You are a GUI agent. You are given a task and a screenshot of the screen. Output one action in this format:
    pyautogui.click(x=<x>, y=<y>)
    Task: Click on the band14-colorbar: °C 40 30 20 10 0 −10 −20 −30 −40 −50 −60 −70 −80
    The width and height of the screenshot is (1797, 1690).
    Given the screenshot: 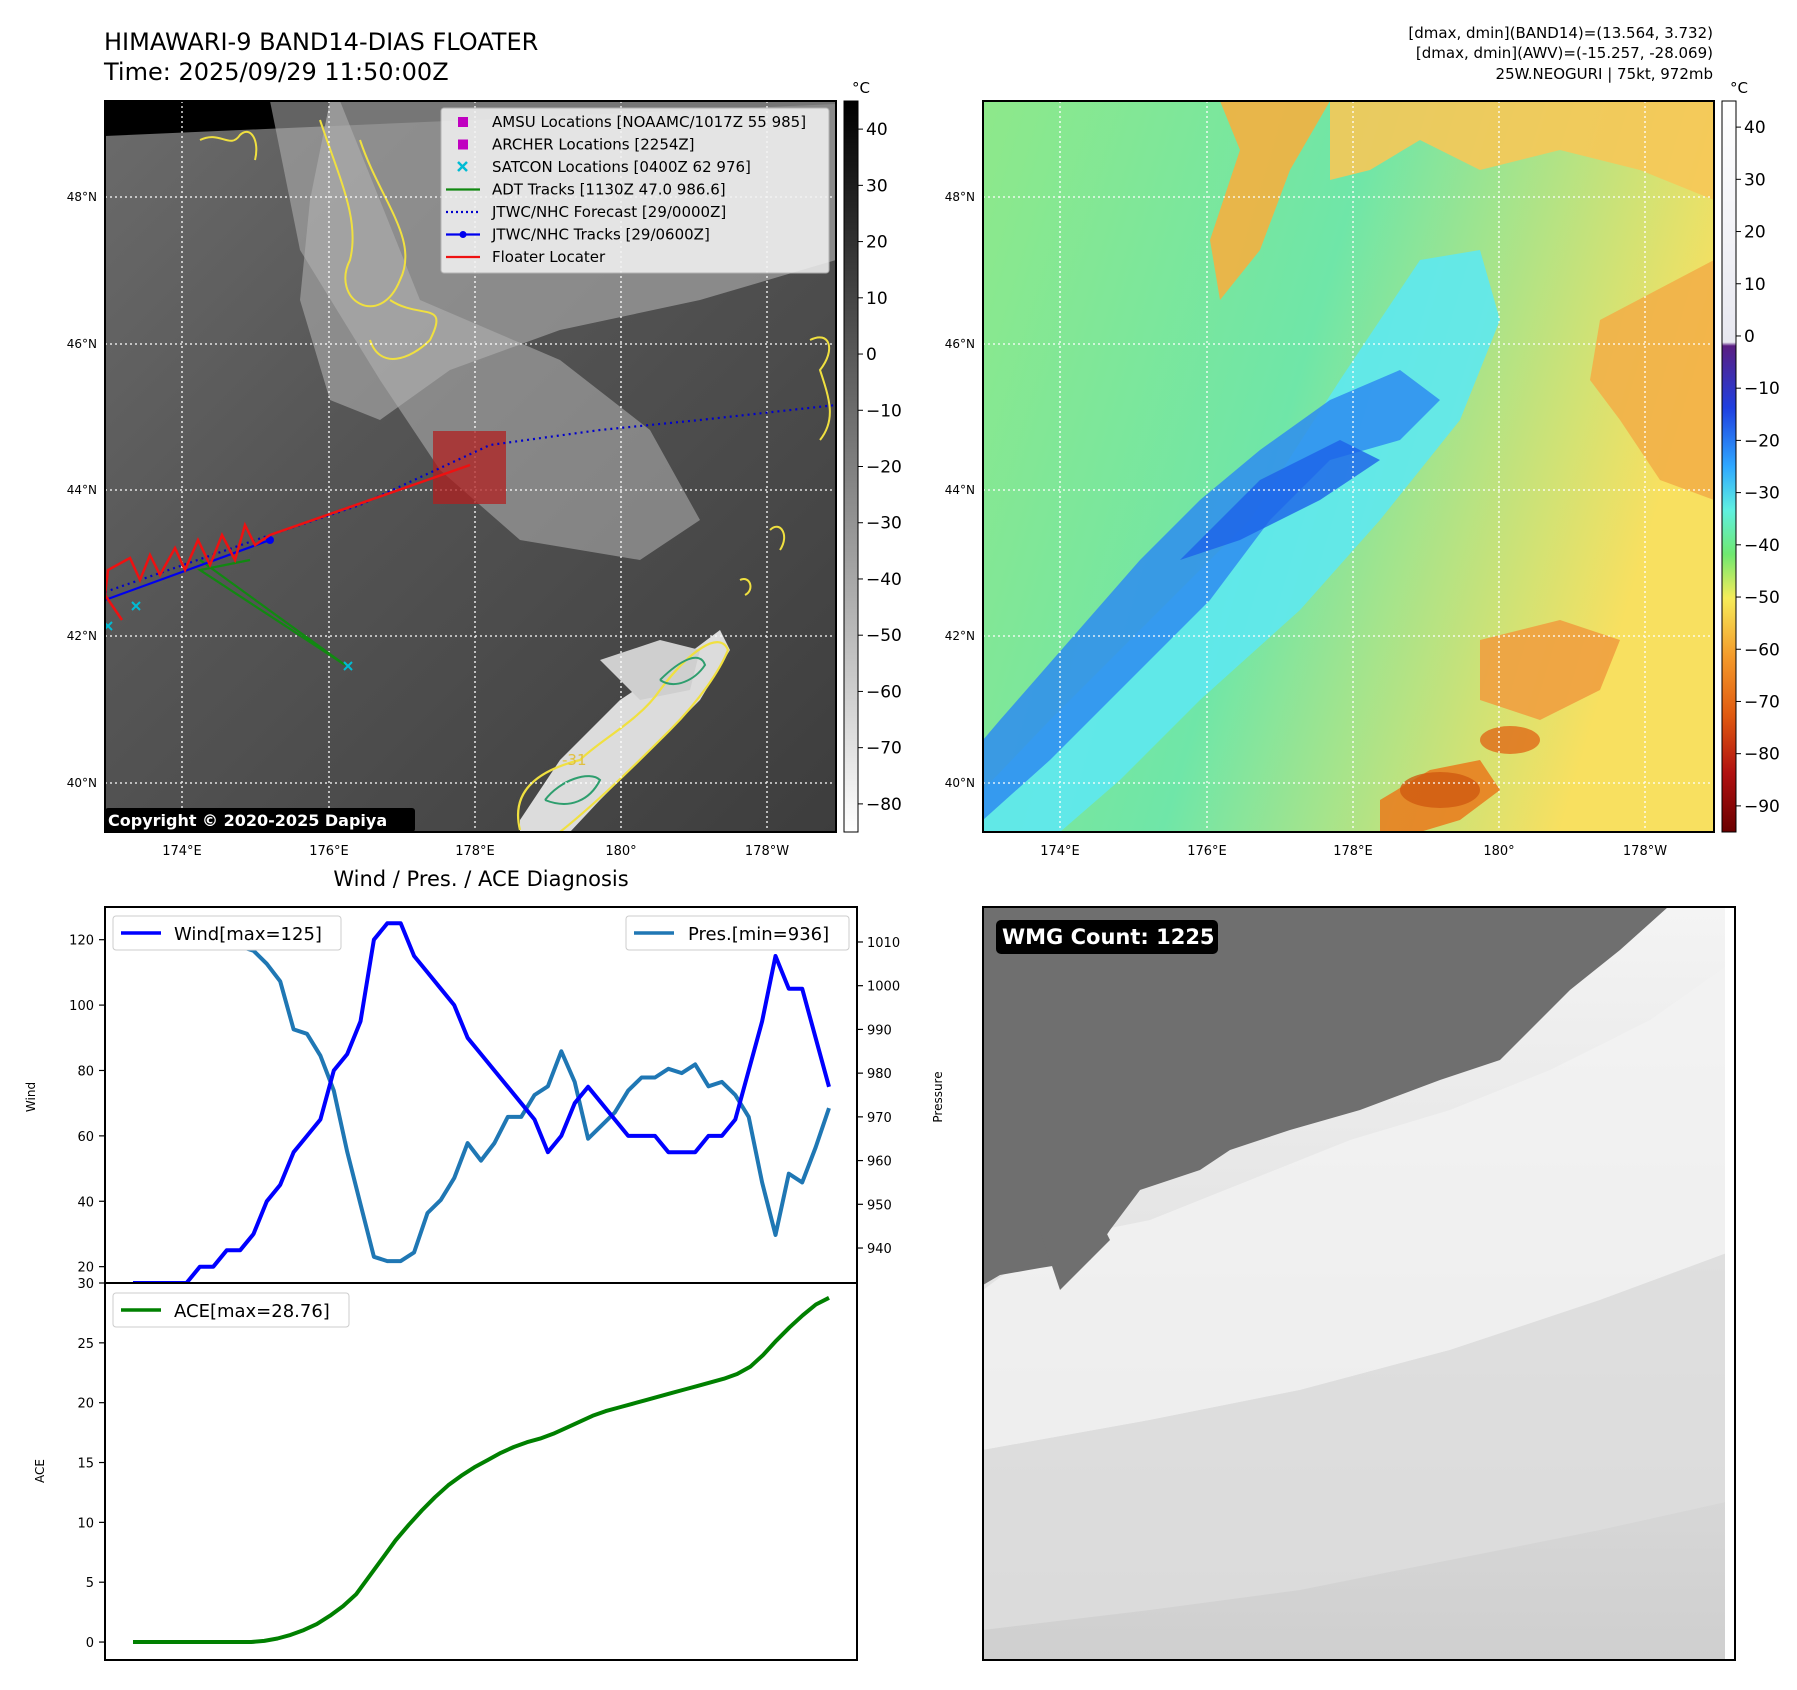 What is the action you would take?
    pyautogui.click(x=872, y=456)
    